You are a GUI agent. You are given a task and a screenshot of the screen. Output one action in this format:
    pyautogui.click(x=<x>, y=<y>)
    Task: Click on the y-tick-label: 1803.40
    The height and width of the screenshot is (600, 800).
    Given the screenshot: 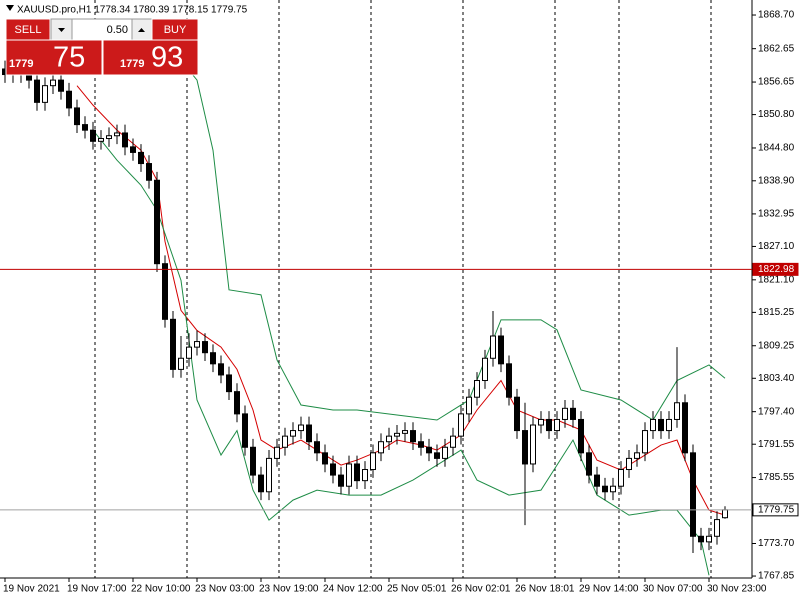 What is the action you would take?
    pyautogui.click(x=776, y=378)
    